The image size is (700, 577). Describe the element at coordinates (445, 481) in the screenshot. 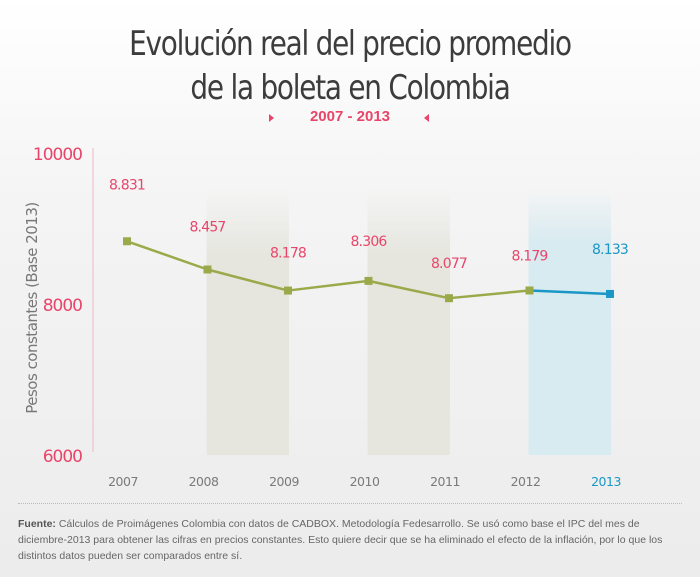

I see `x-tick-label-2011: 2011` at that location.